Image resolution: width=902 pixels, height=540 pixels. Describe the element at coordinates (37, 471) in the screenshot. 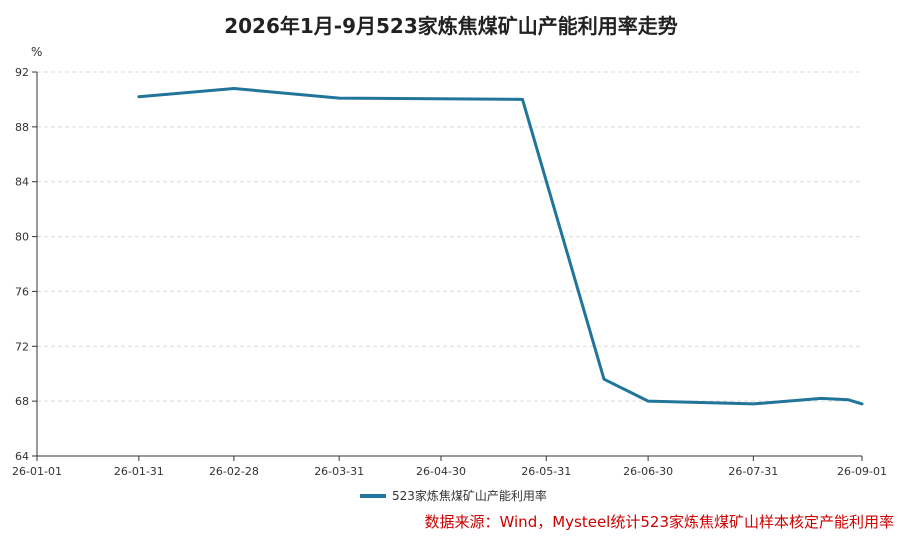

I see `x-tick-label: 26-01-01` at that location.